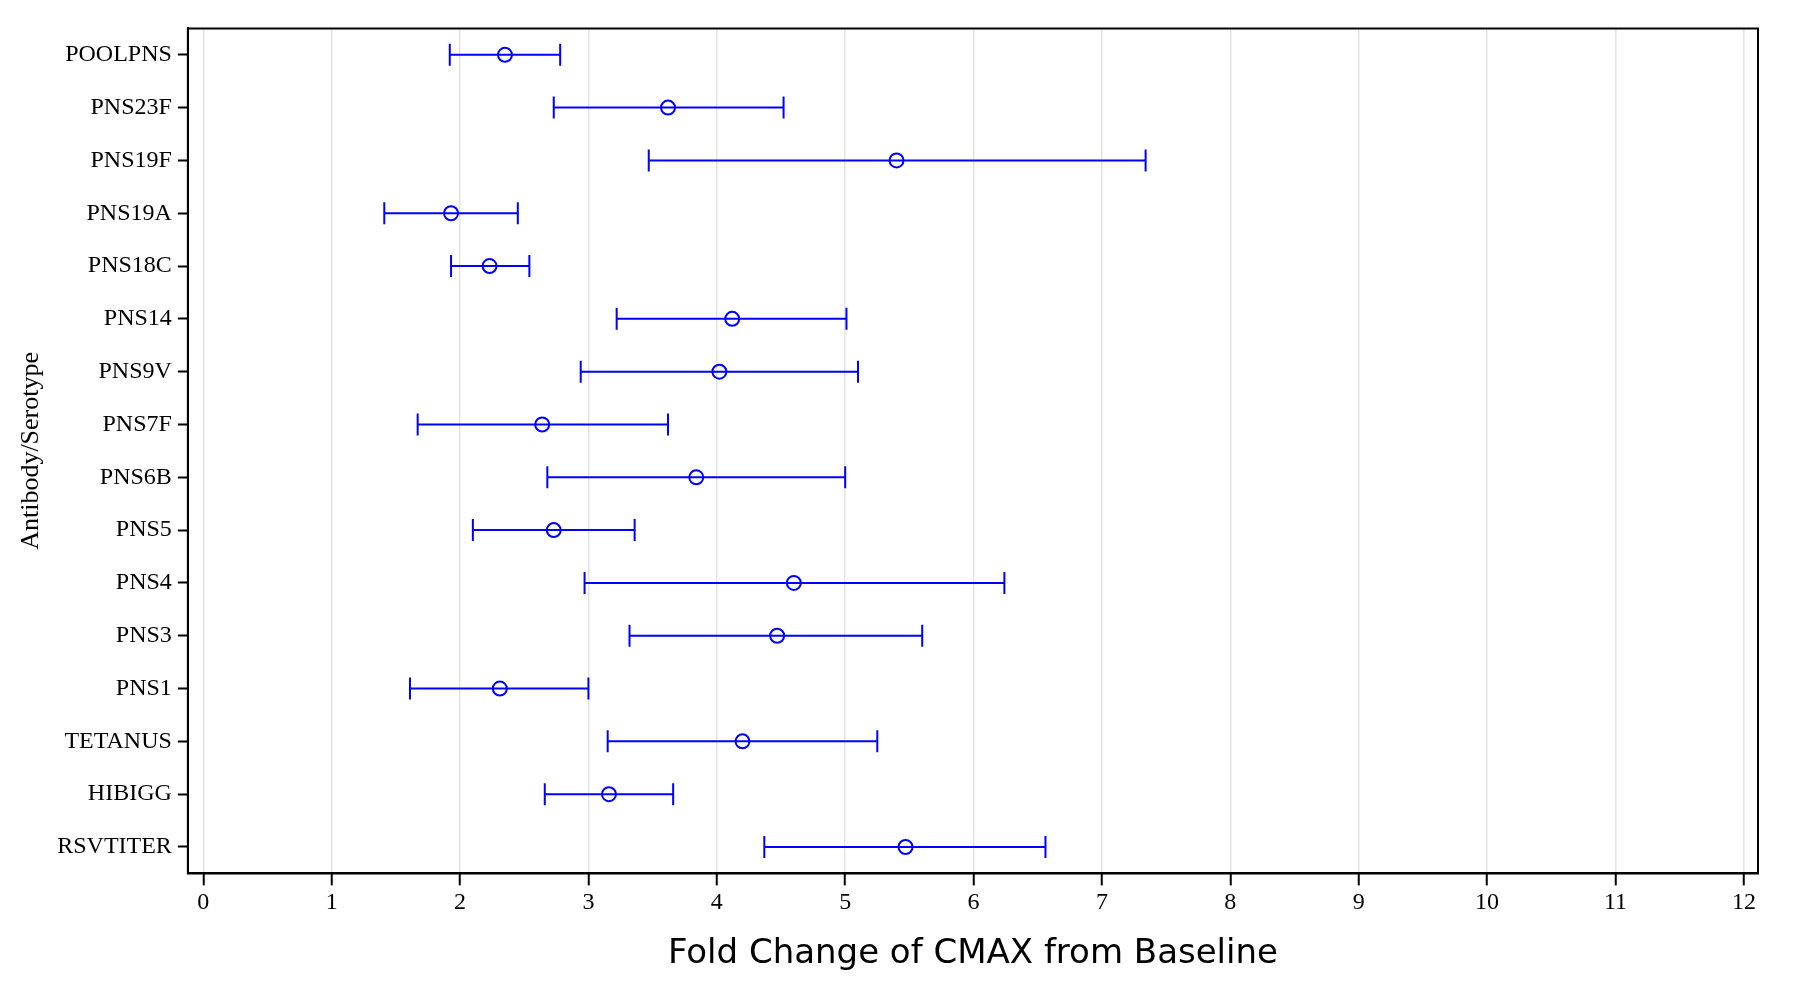 Image resolution: width=1797 pixels, height=994 pixels. What do you see at coordinates (1743, 901) in the screenshot?
I see `x-tick-label: 12` at bounding box center [1743, 901].